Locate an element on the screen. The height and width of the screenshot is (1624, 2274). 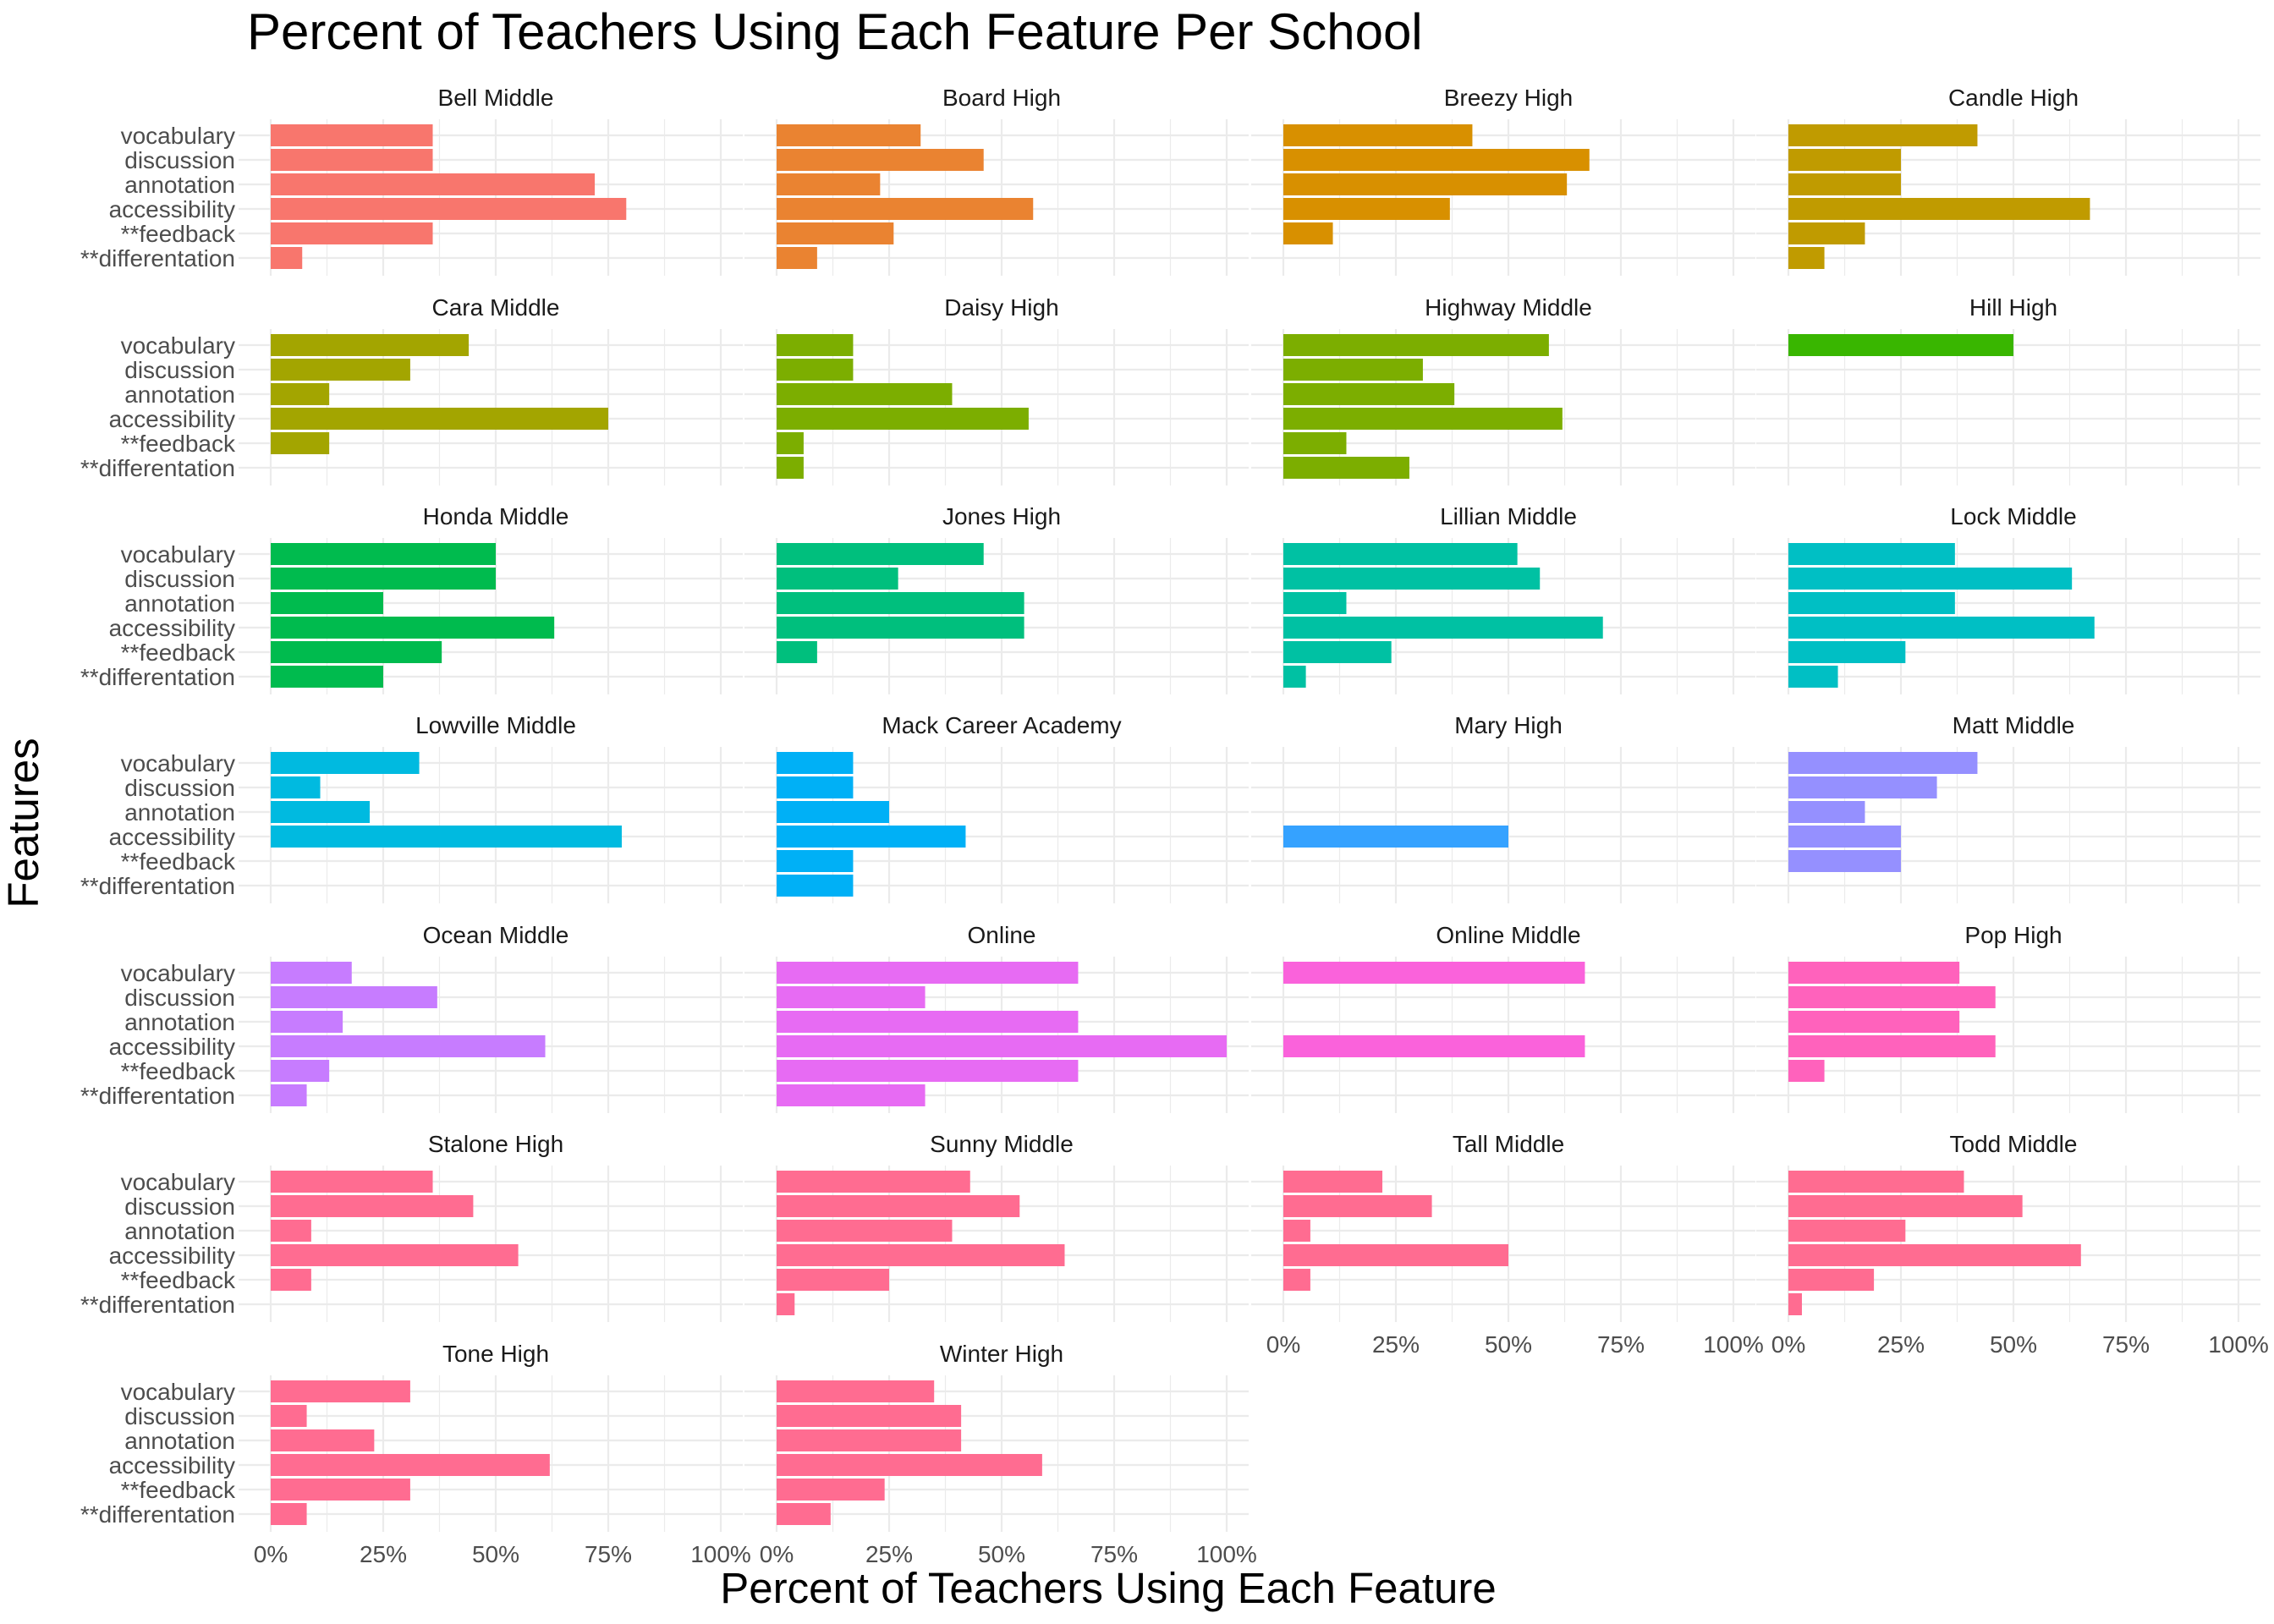
x-tick-label: 25% is located at coordinates (889, 1554).